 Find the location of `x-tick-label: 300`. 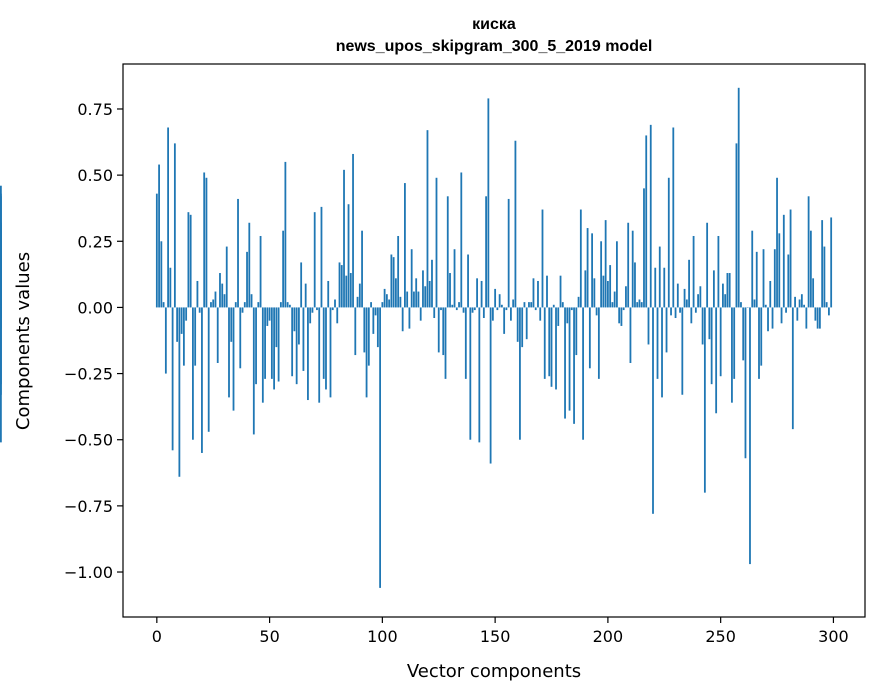

x-tick-label: 300 is located at coordinates (833, 636).